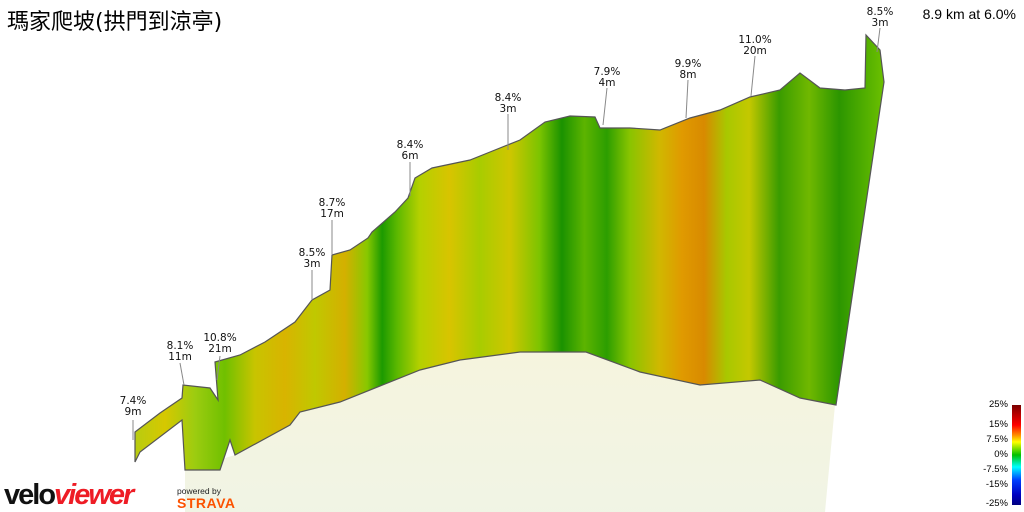 The height and width of the screenshot is (512, 1024). What do you see at coordinates (180, 357) in the screenshot?
I see `annotation-length: 11m` at bounding box center [180, 357].